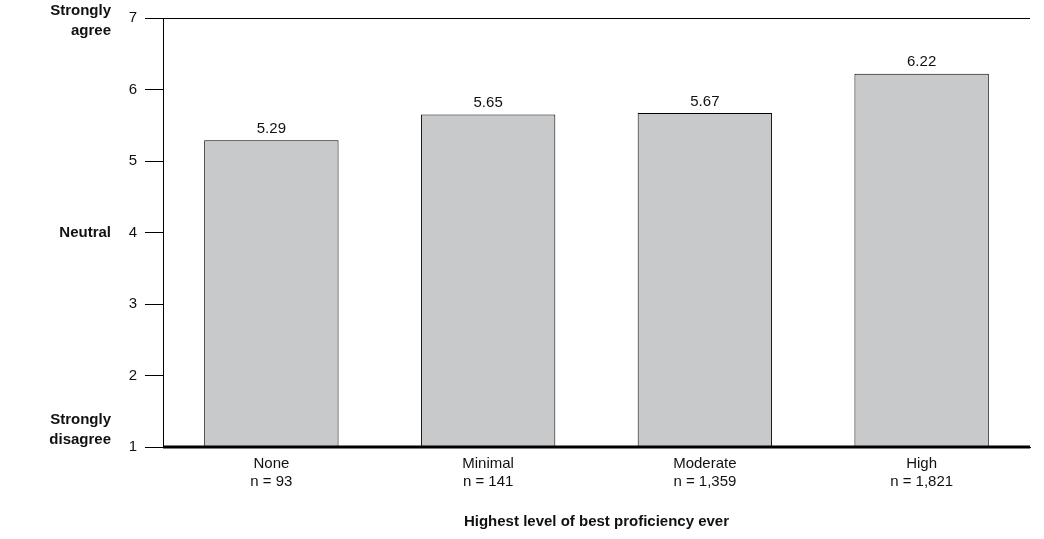  I want to click on x-tick-label: Moderate n = 1,359, so click(705, 472).